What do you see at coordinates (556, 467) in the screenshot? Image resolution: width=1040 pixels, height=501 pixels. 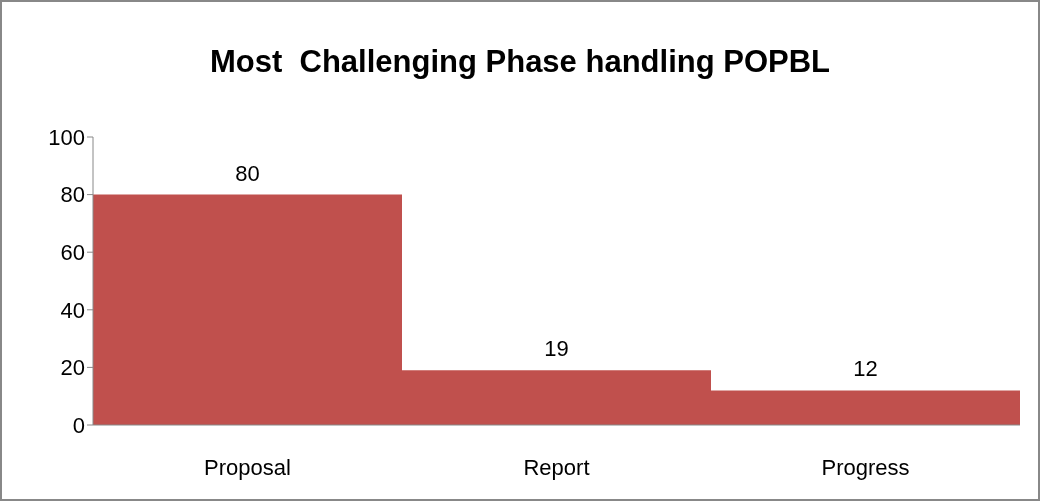 I see `x-tick-label: Report` at bounding box center [556, 467].